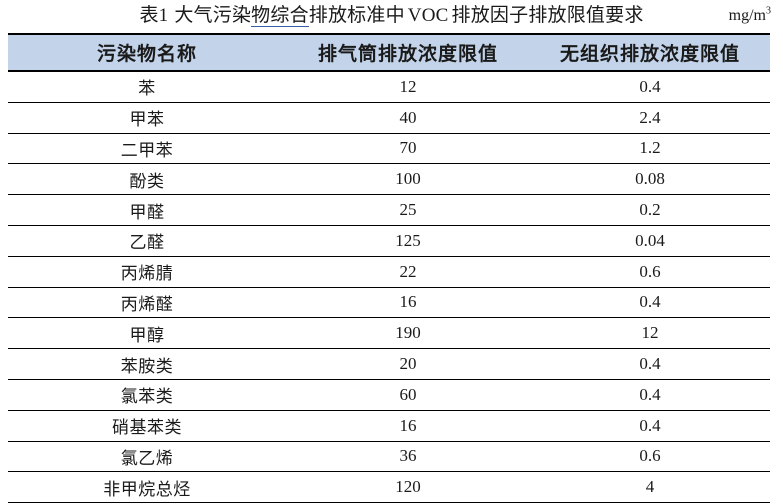 Image resolution: width=783 pixels, height=504 pixels. Describe the element at coordinates (356, 15) in the screenshot. I see `caption-text-part2: 排放标准中` at that location.